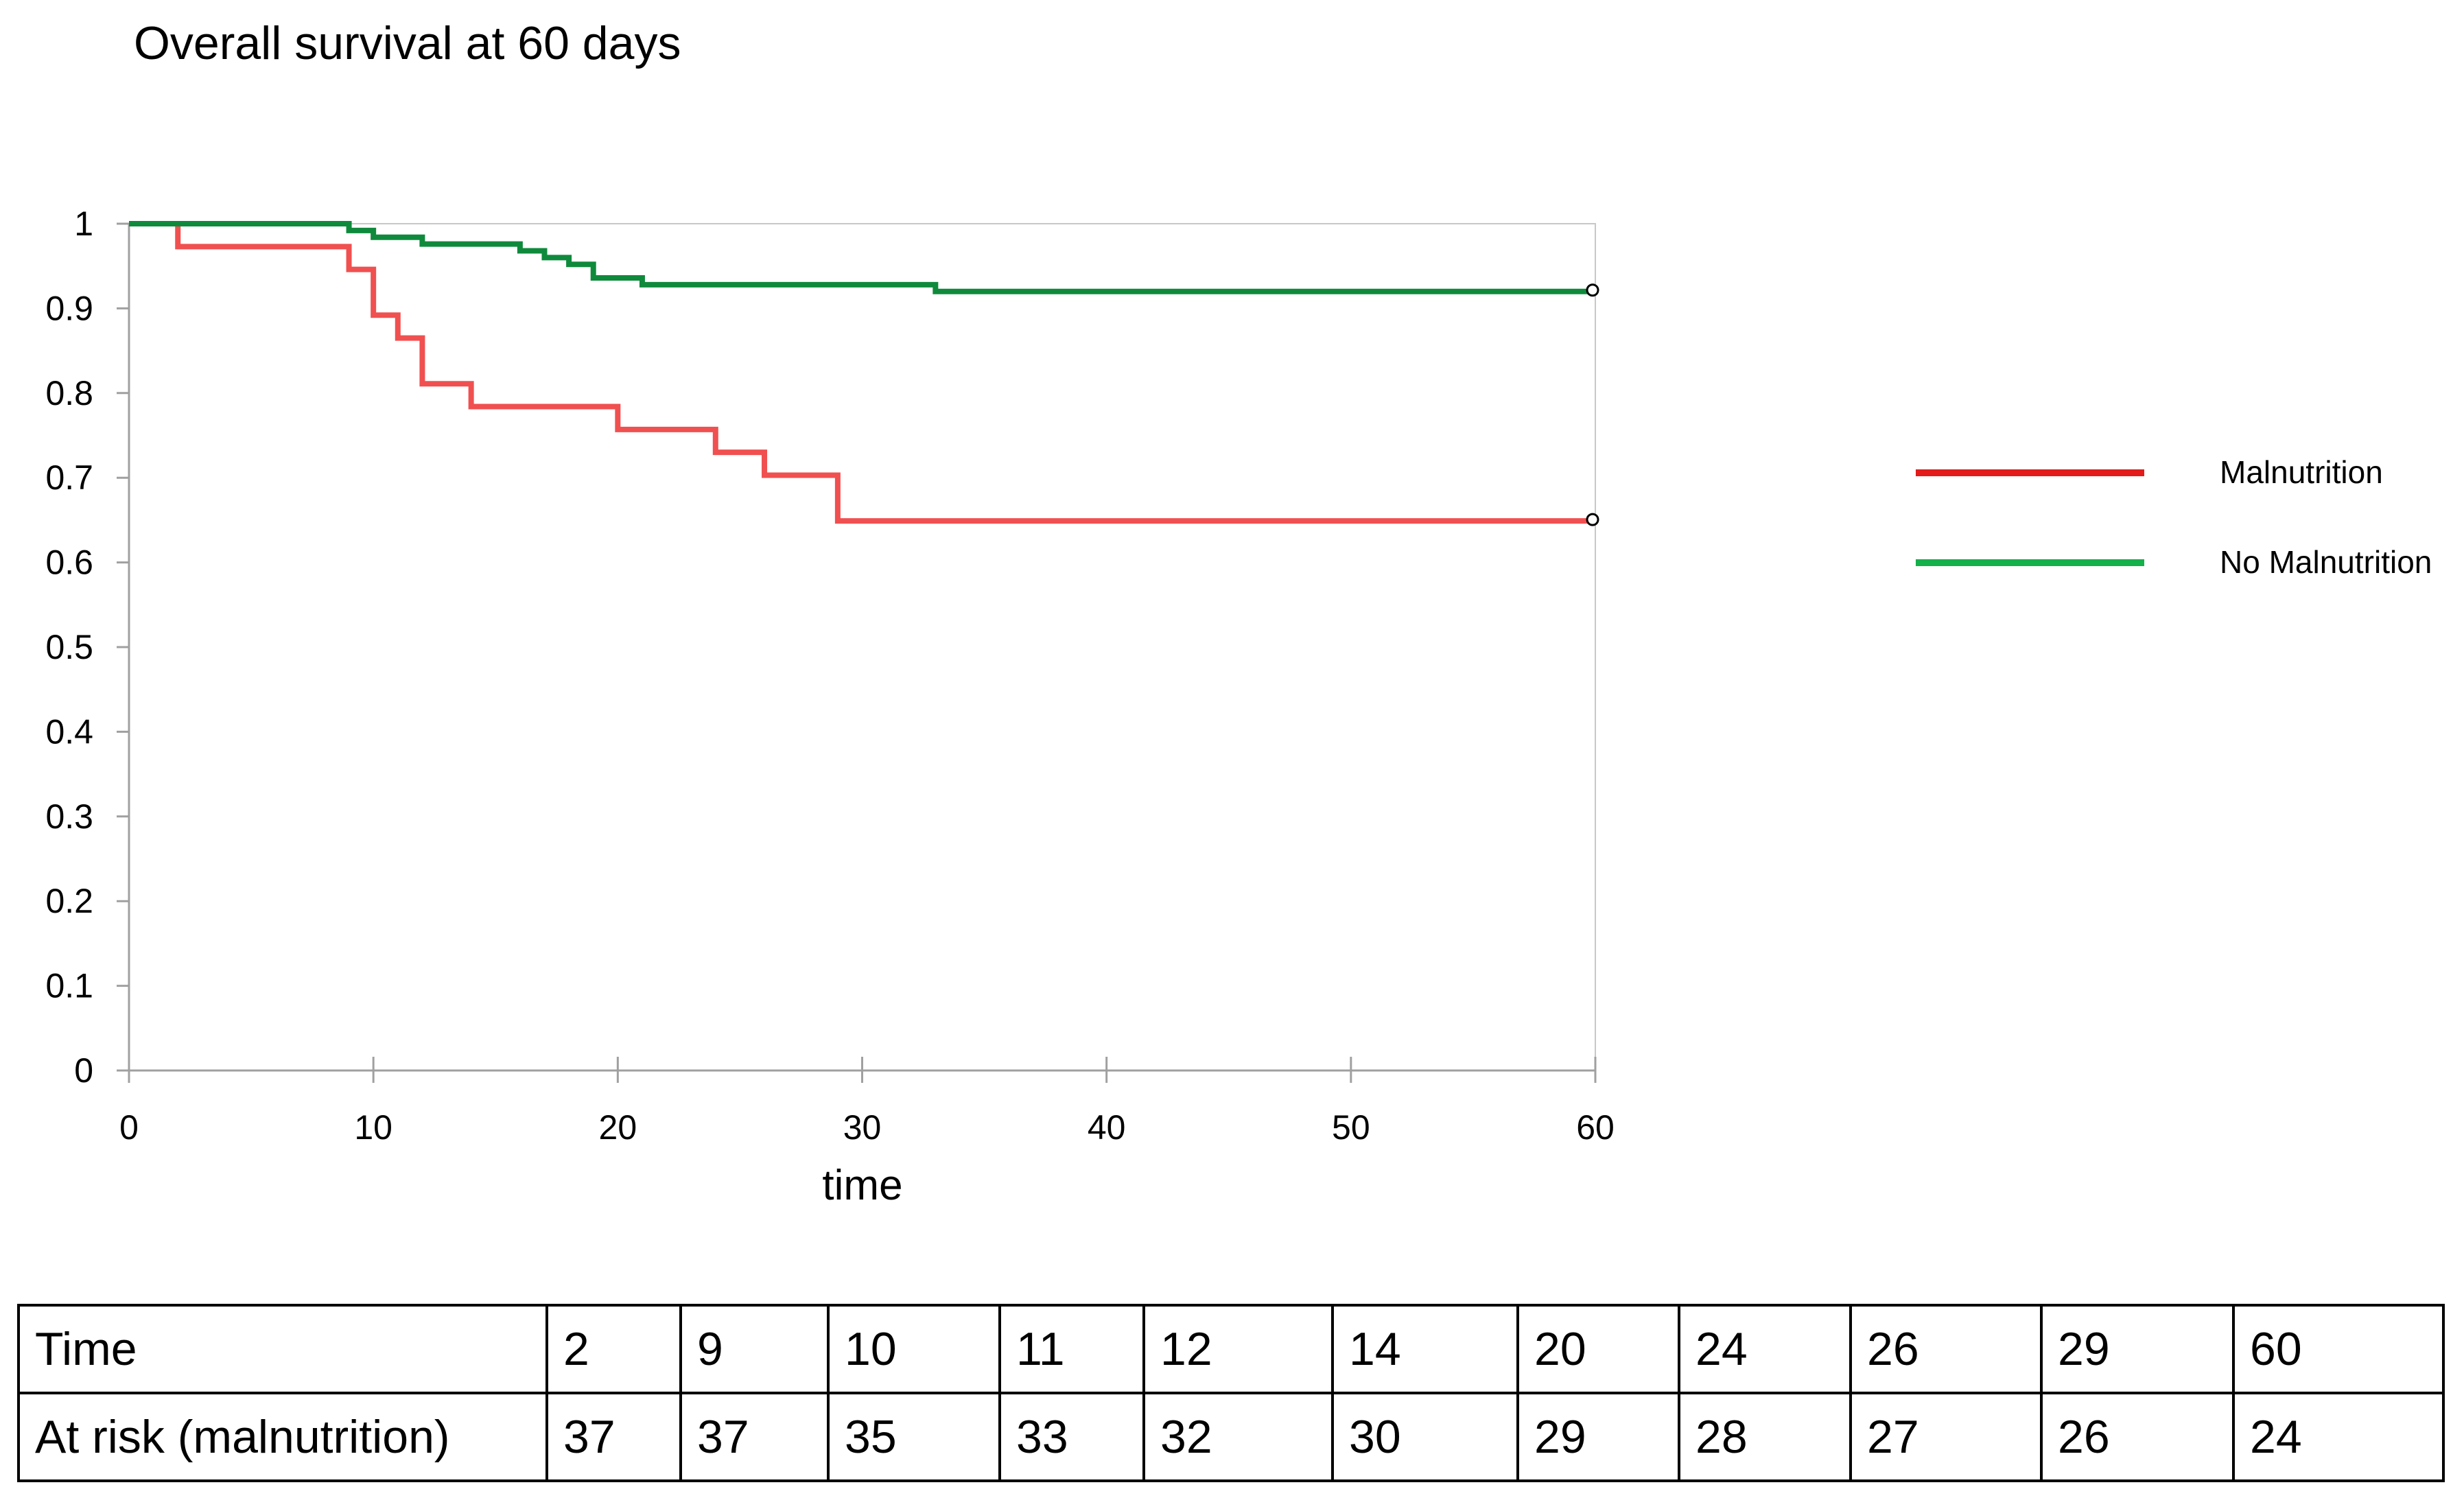  I want to click on x-tick-label: 0, so click(129, 1127).